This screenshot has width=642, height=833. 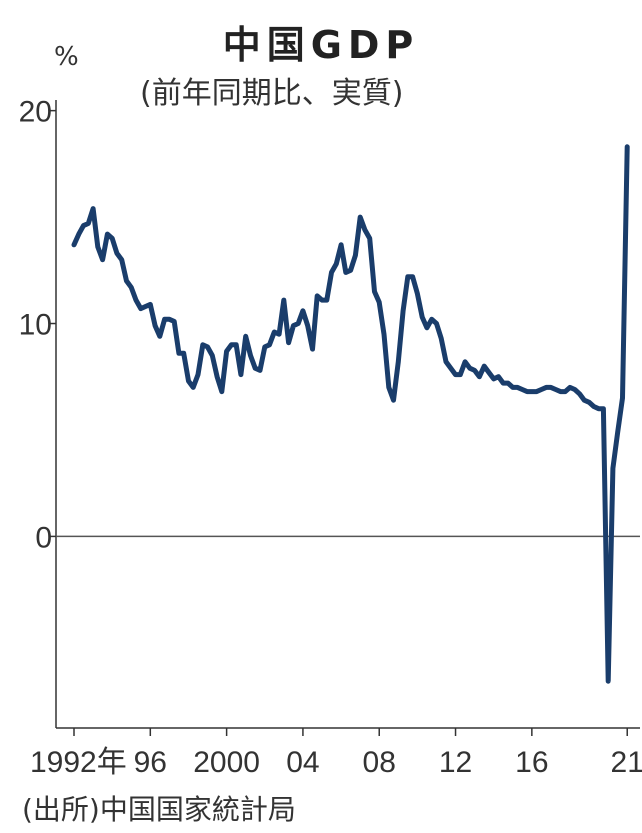 I want to click on chart-title: 中国GDP, so click(x=321, y=45).